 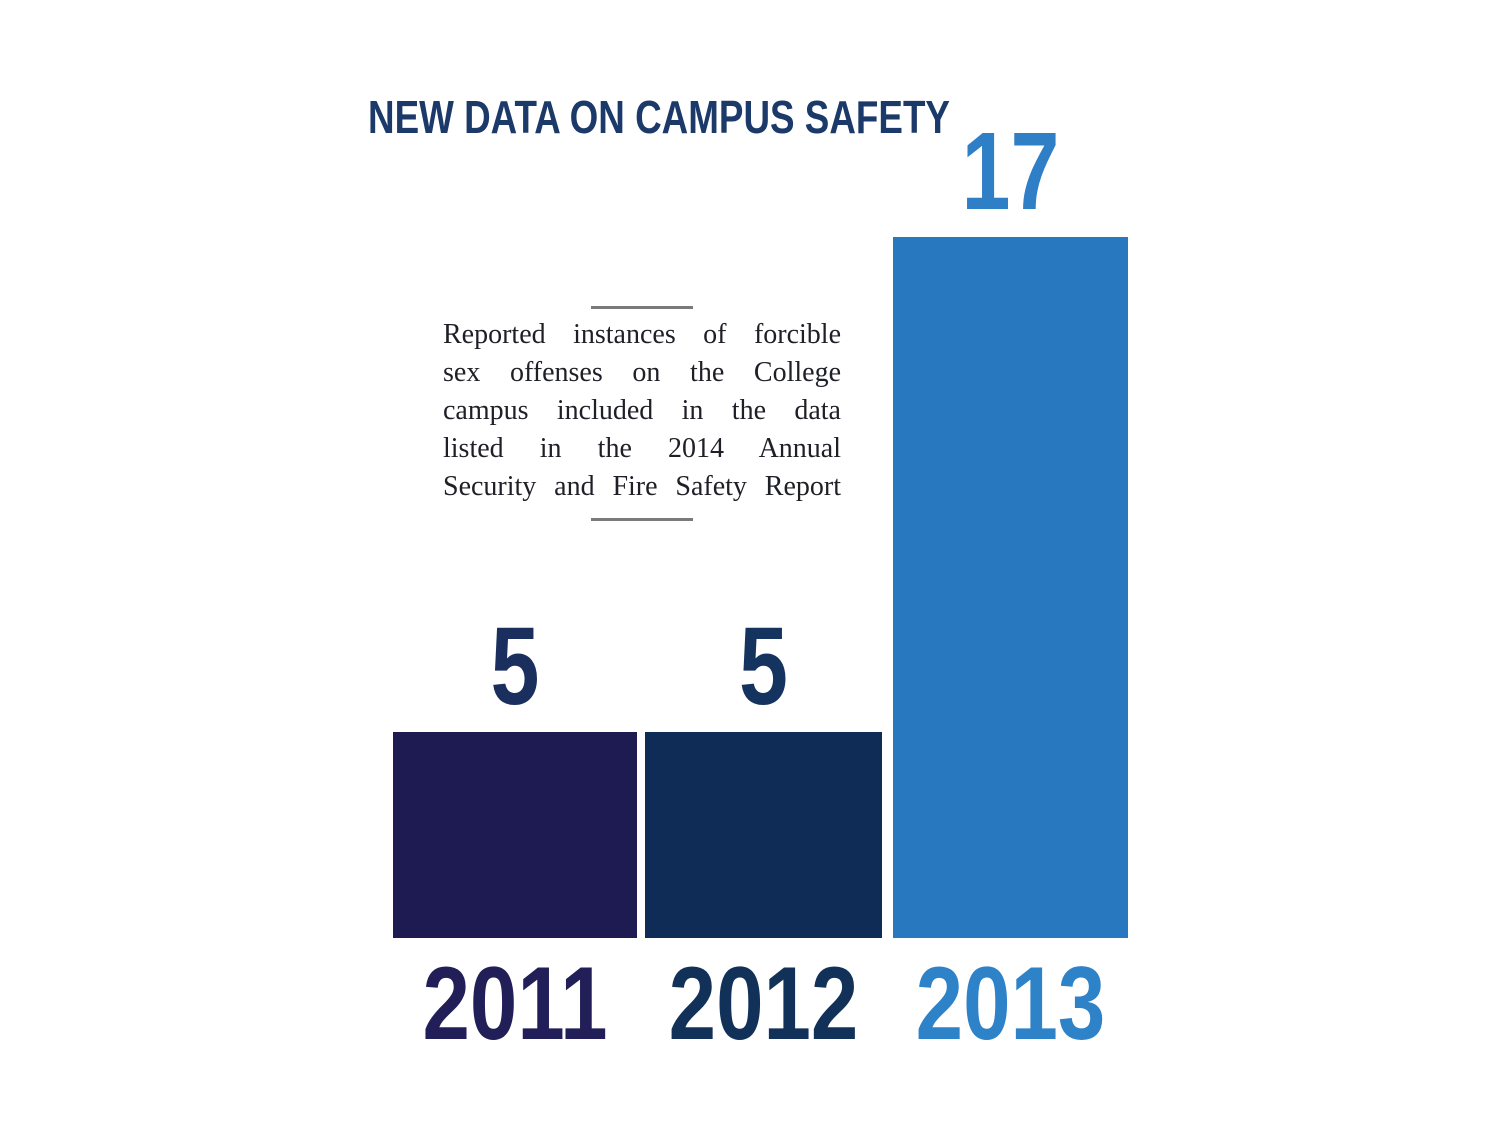 What do you see at coordinates (1010, 1004) in the screenshot?
I see `axis-label-2013: 2013` at bounding box center [1010, 1004].